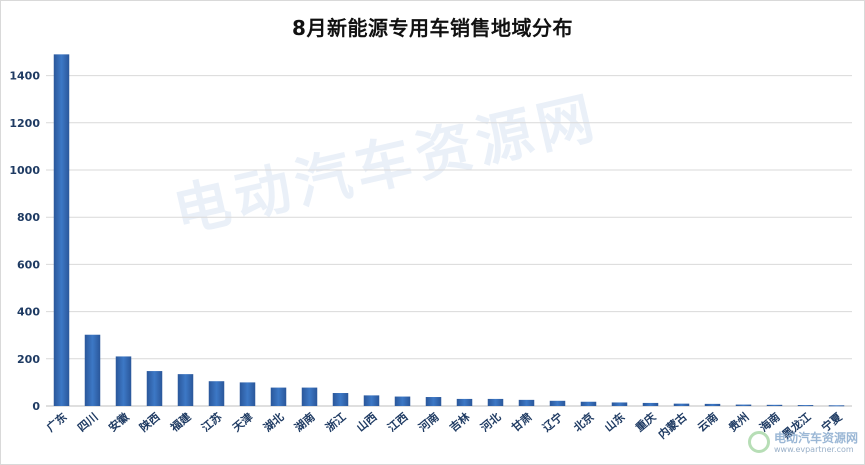  Describe the element at coordinates (180, 422) in the screenshot. I see `x-tick-label: 福建` at that location.